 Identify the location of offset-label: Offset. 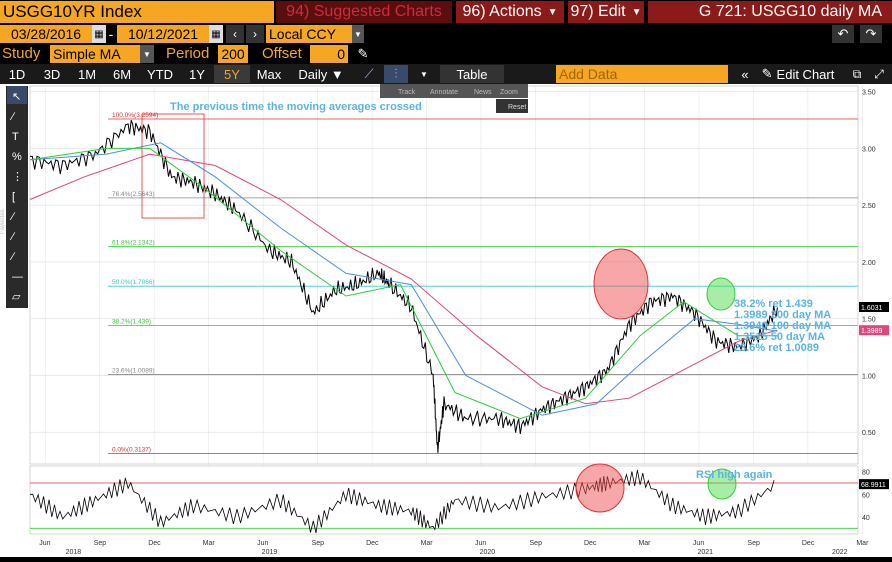
(282, 53).